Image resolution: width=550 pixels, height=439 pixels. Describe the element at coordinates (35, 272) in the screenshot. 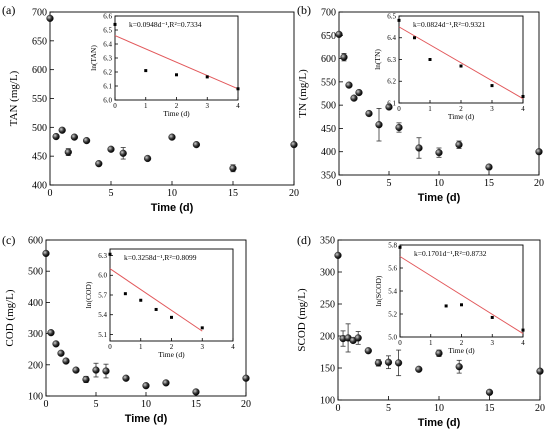

I see `y-tick-label: 500` at that location.